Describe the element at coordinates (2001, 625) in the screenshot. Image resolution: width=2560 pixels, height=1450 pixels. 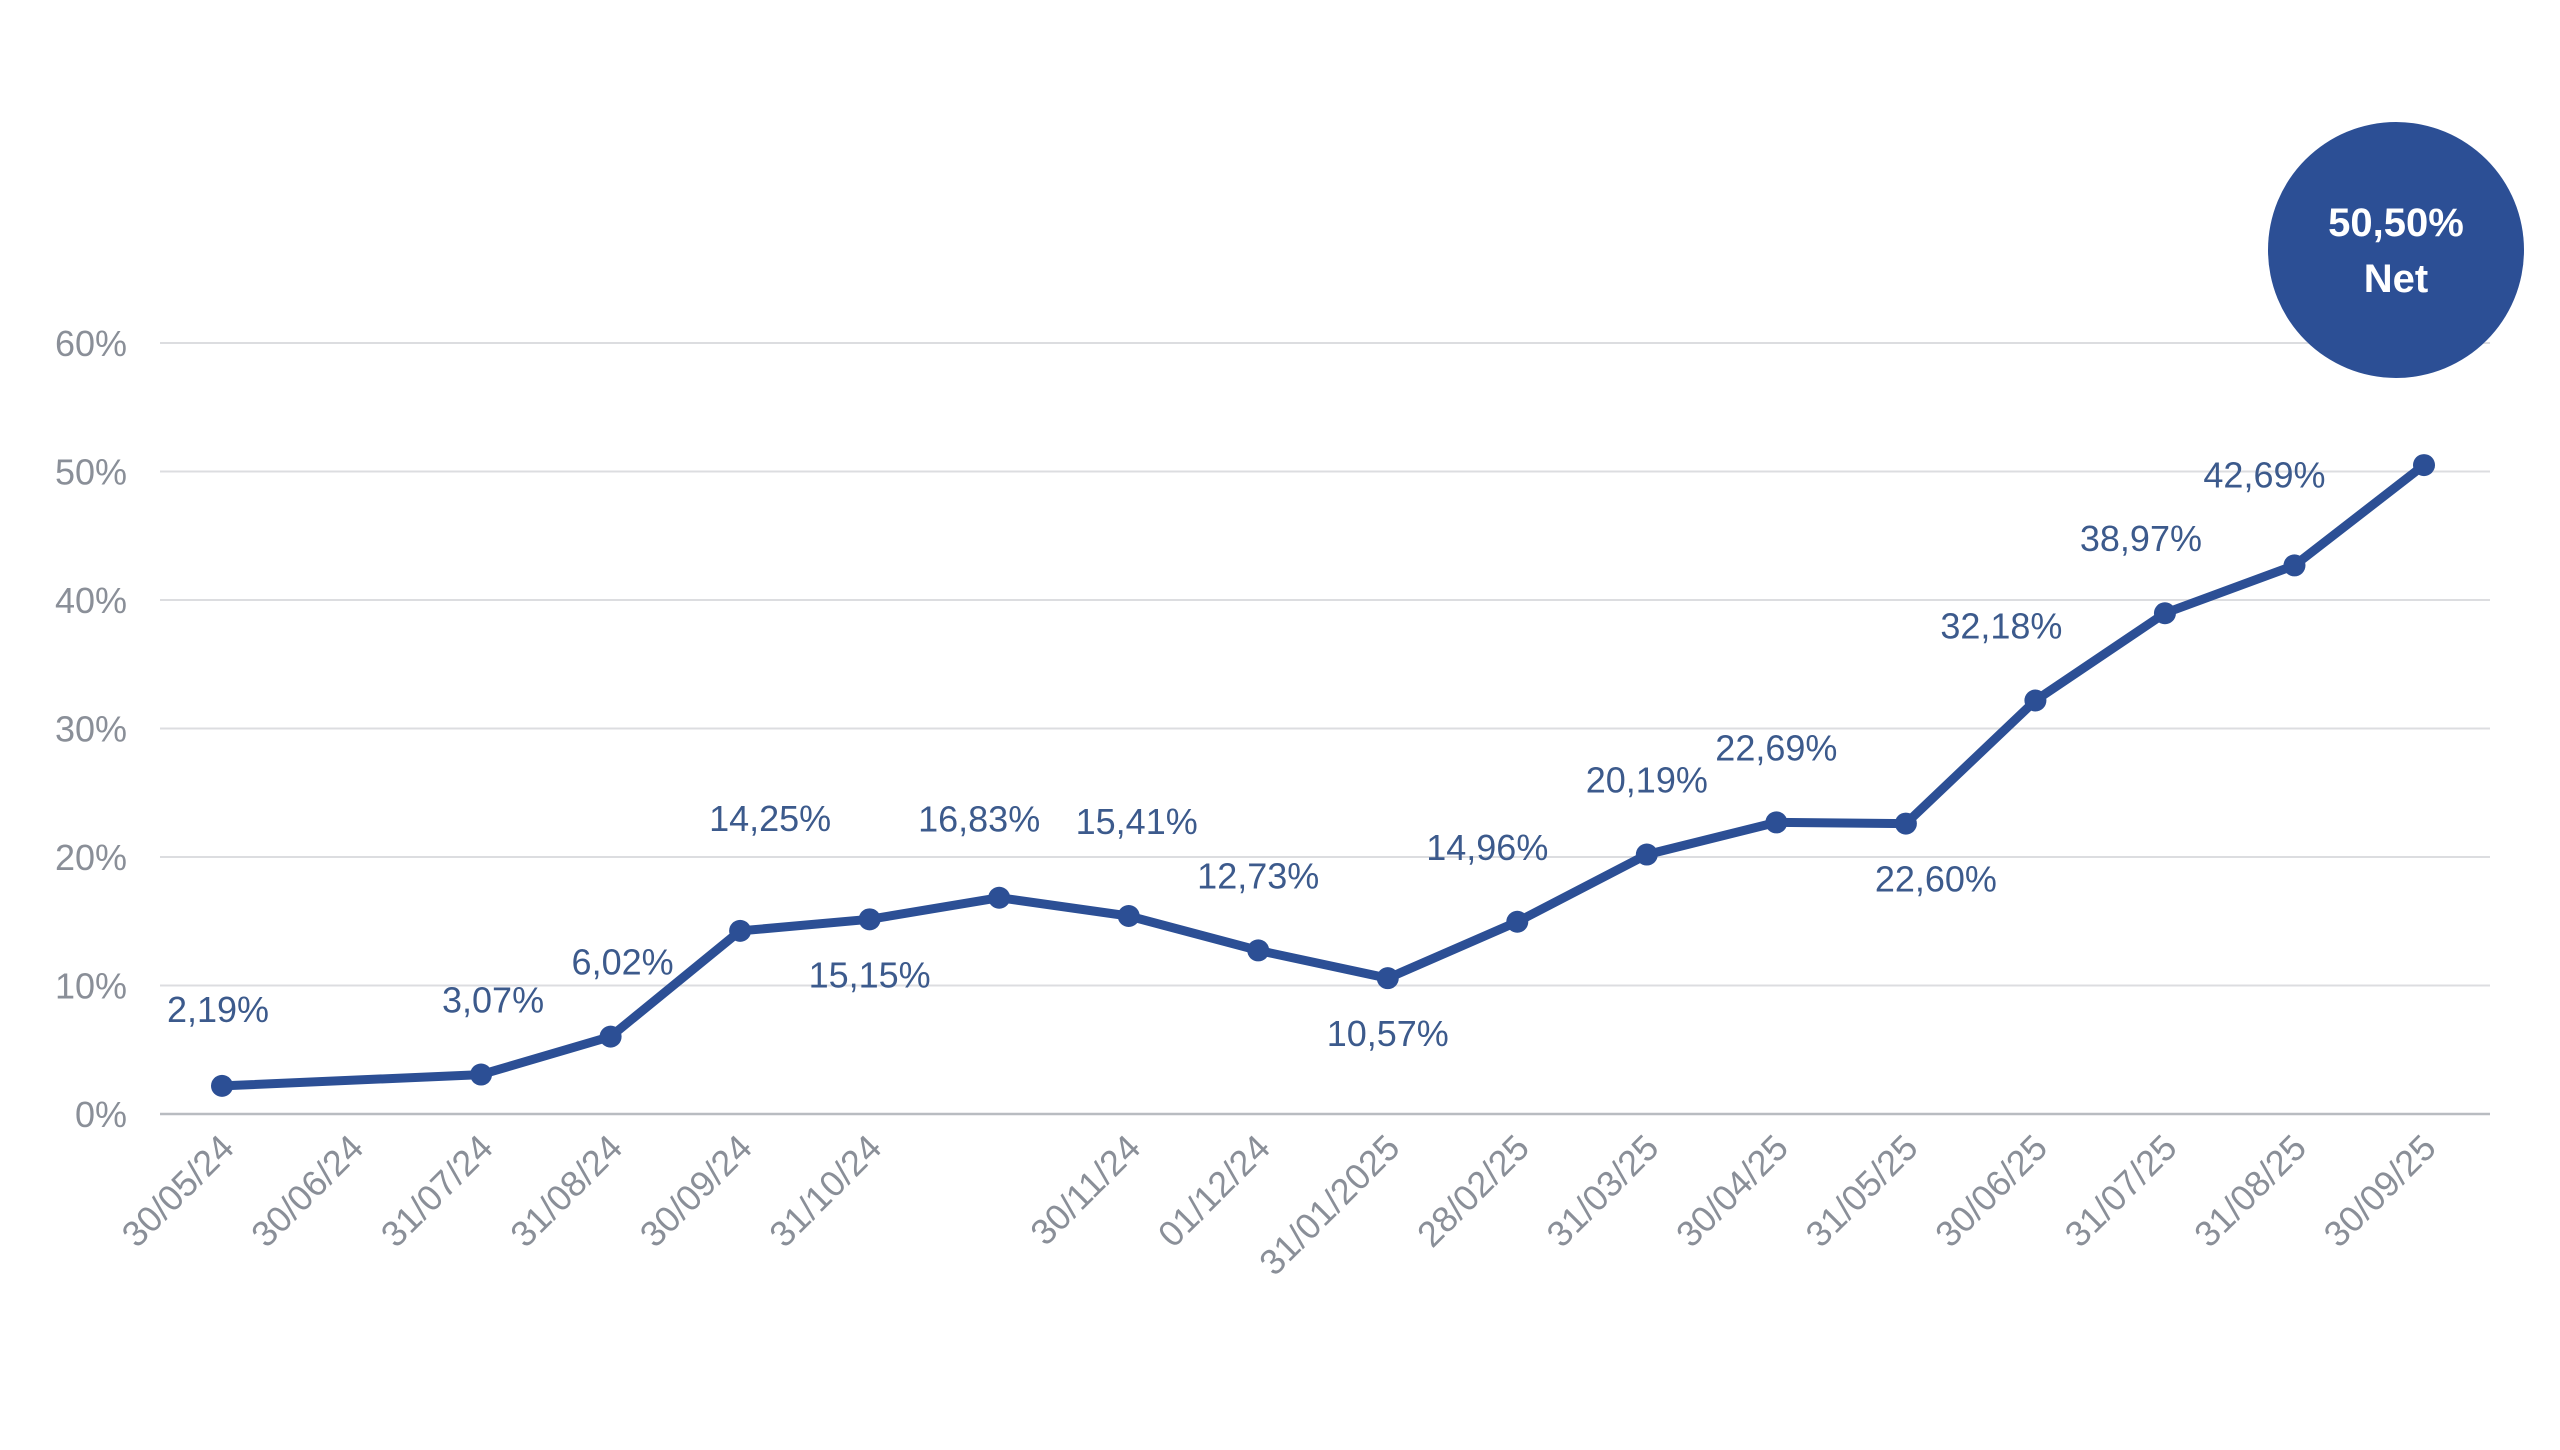
I see `data-label: 32,18%` at that location.